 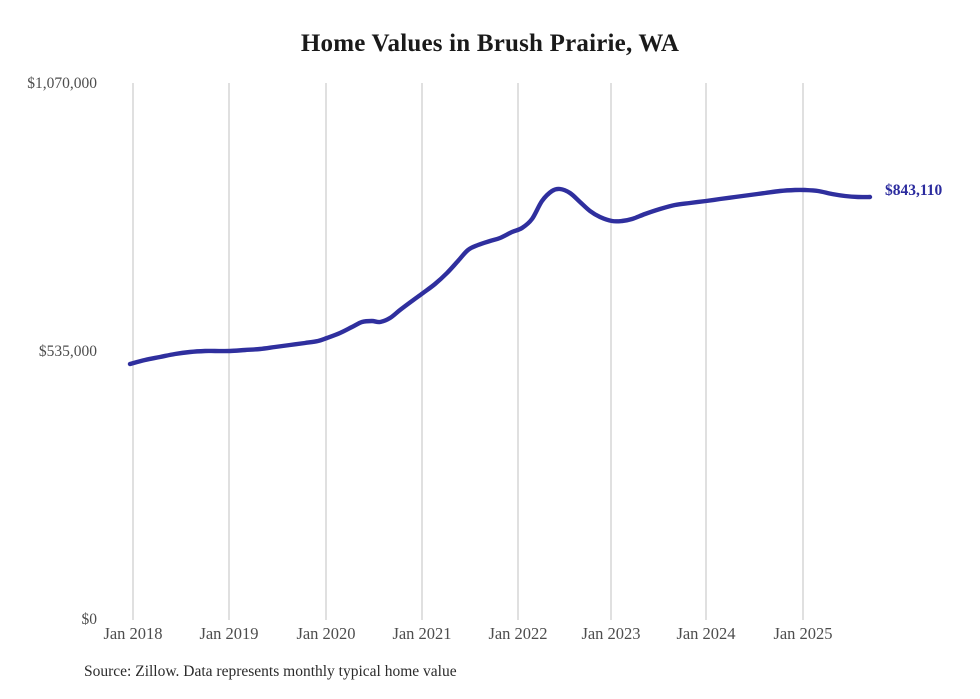 What do you see at coordinates (229, 633) in the screenshot?
I see `xtick-label-jan-2019: Jan 2019` at bounding box center [229, 633].